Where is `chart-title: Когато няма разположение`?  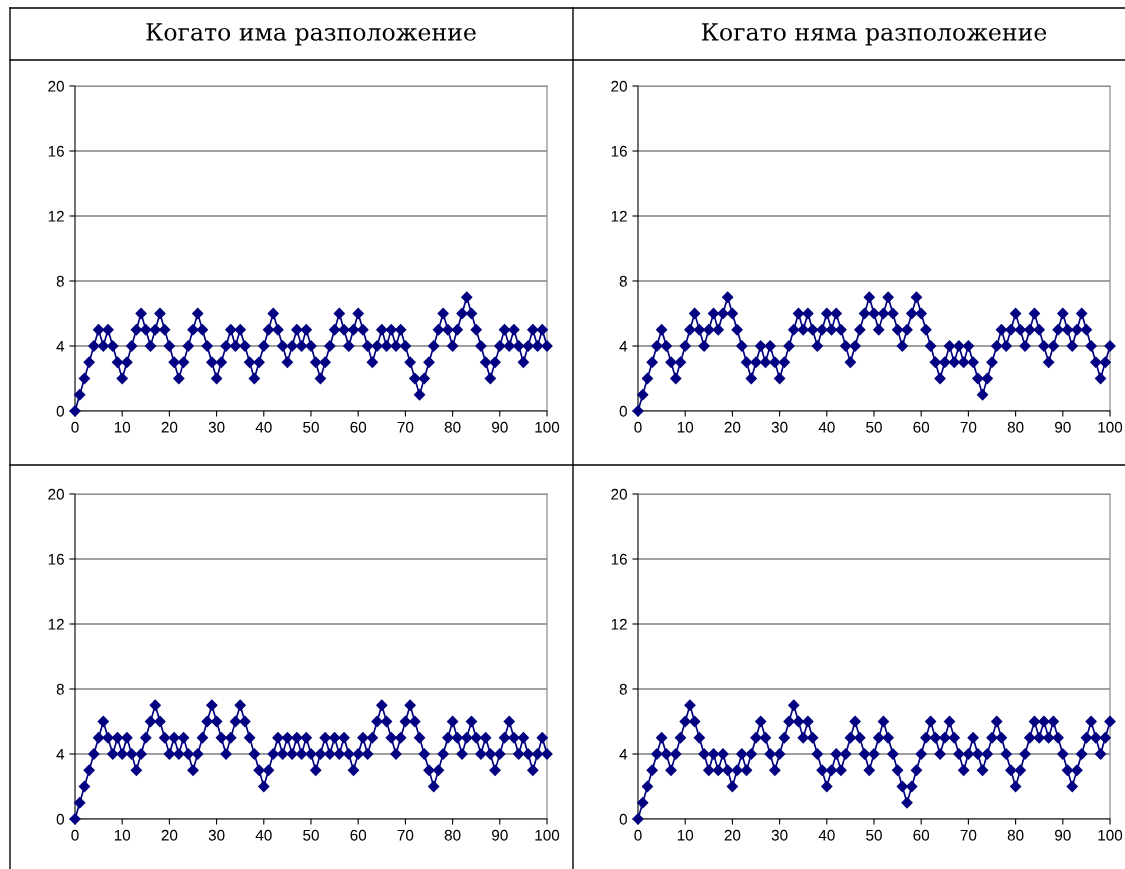 chart-title: Когато няма разположение is located at coordinates (874, 34).